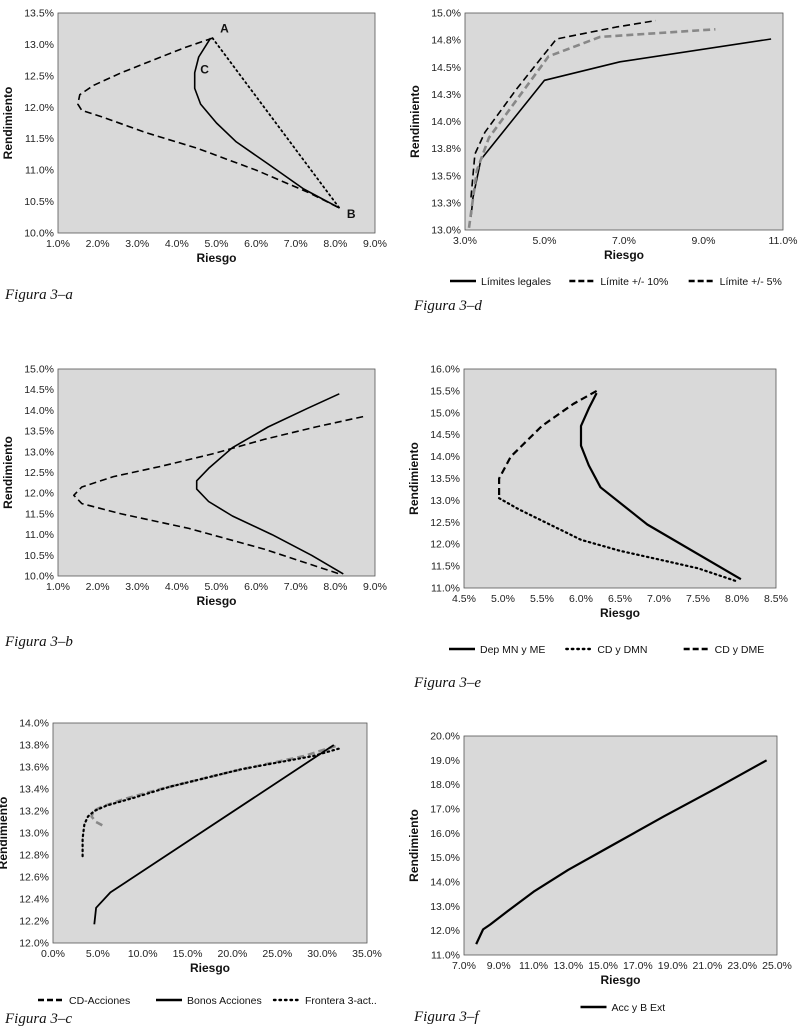  I want to click on plot-area-f, so click(620, 845).